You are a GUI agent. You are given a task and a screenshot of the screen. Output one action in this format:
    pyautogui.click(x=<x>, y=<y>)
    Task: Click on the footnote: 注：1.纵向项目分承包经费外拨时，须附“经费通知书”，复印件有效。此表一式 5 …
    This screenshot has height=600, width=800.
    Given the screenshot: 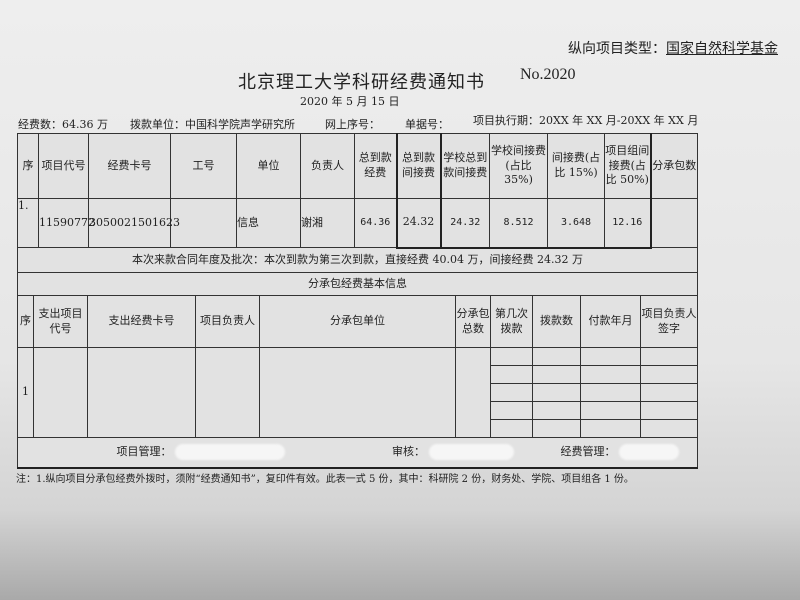 What is the action you would take?
    pyautogui.click(x=325, y=479)
    